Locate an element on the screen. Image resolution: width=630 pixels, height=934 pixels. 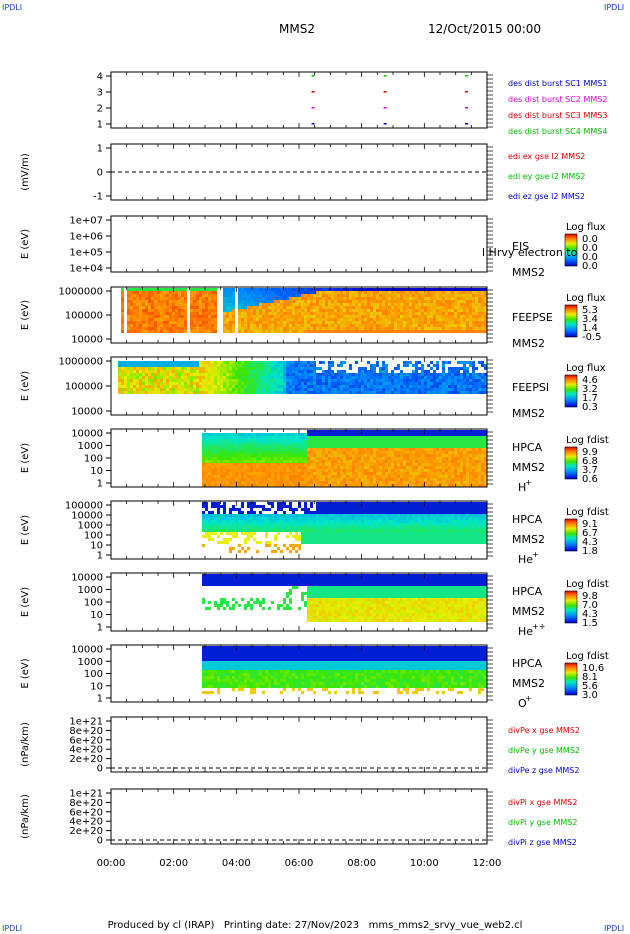
panel-eis-colorbar-tick: 0.0 is located at coordinates (590, 248).